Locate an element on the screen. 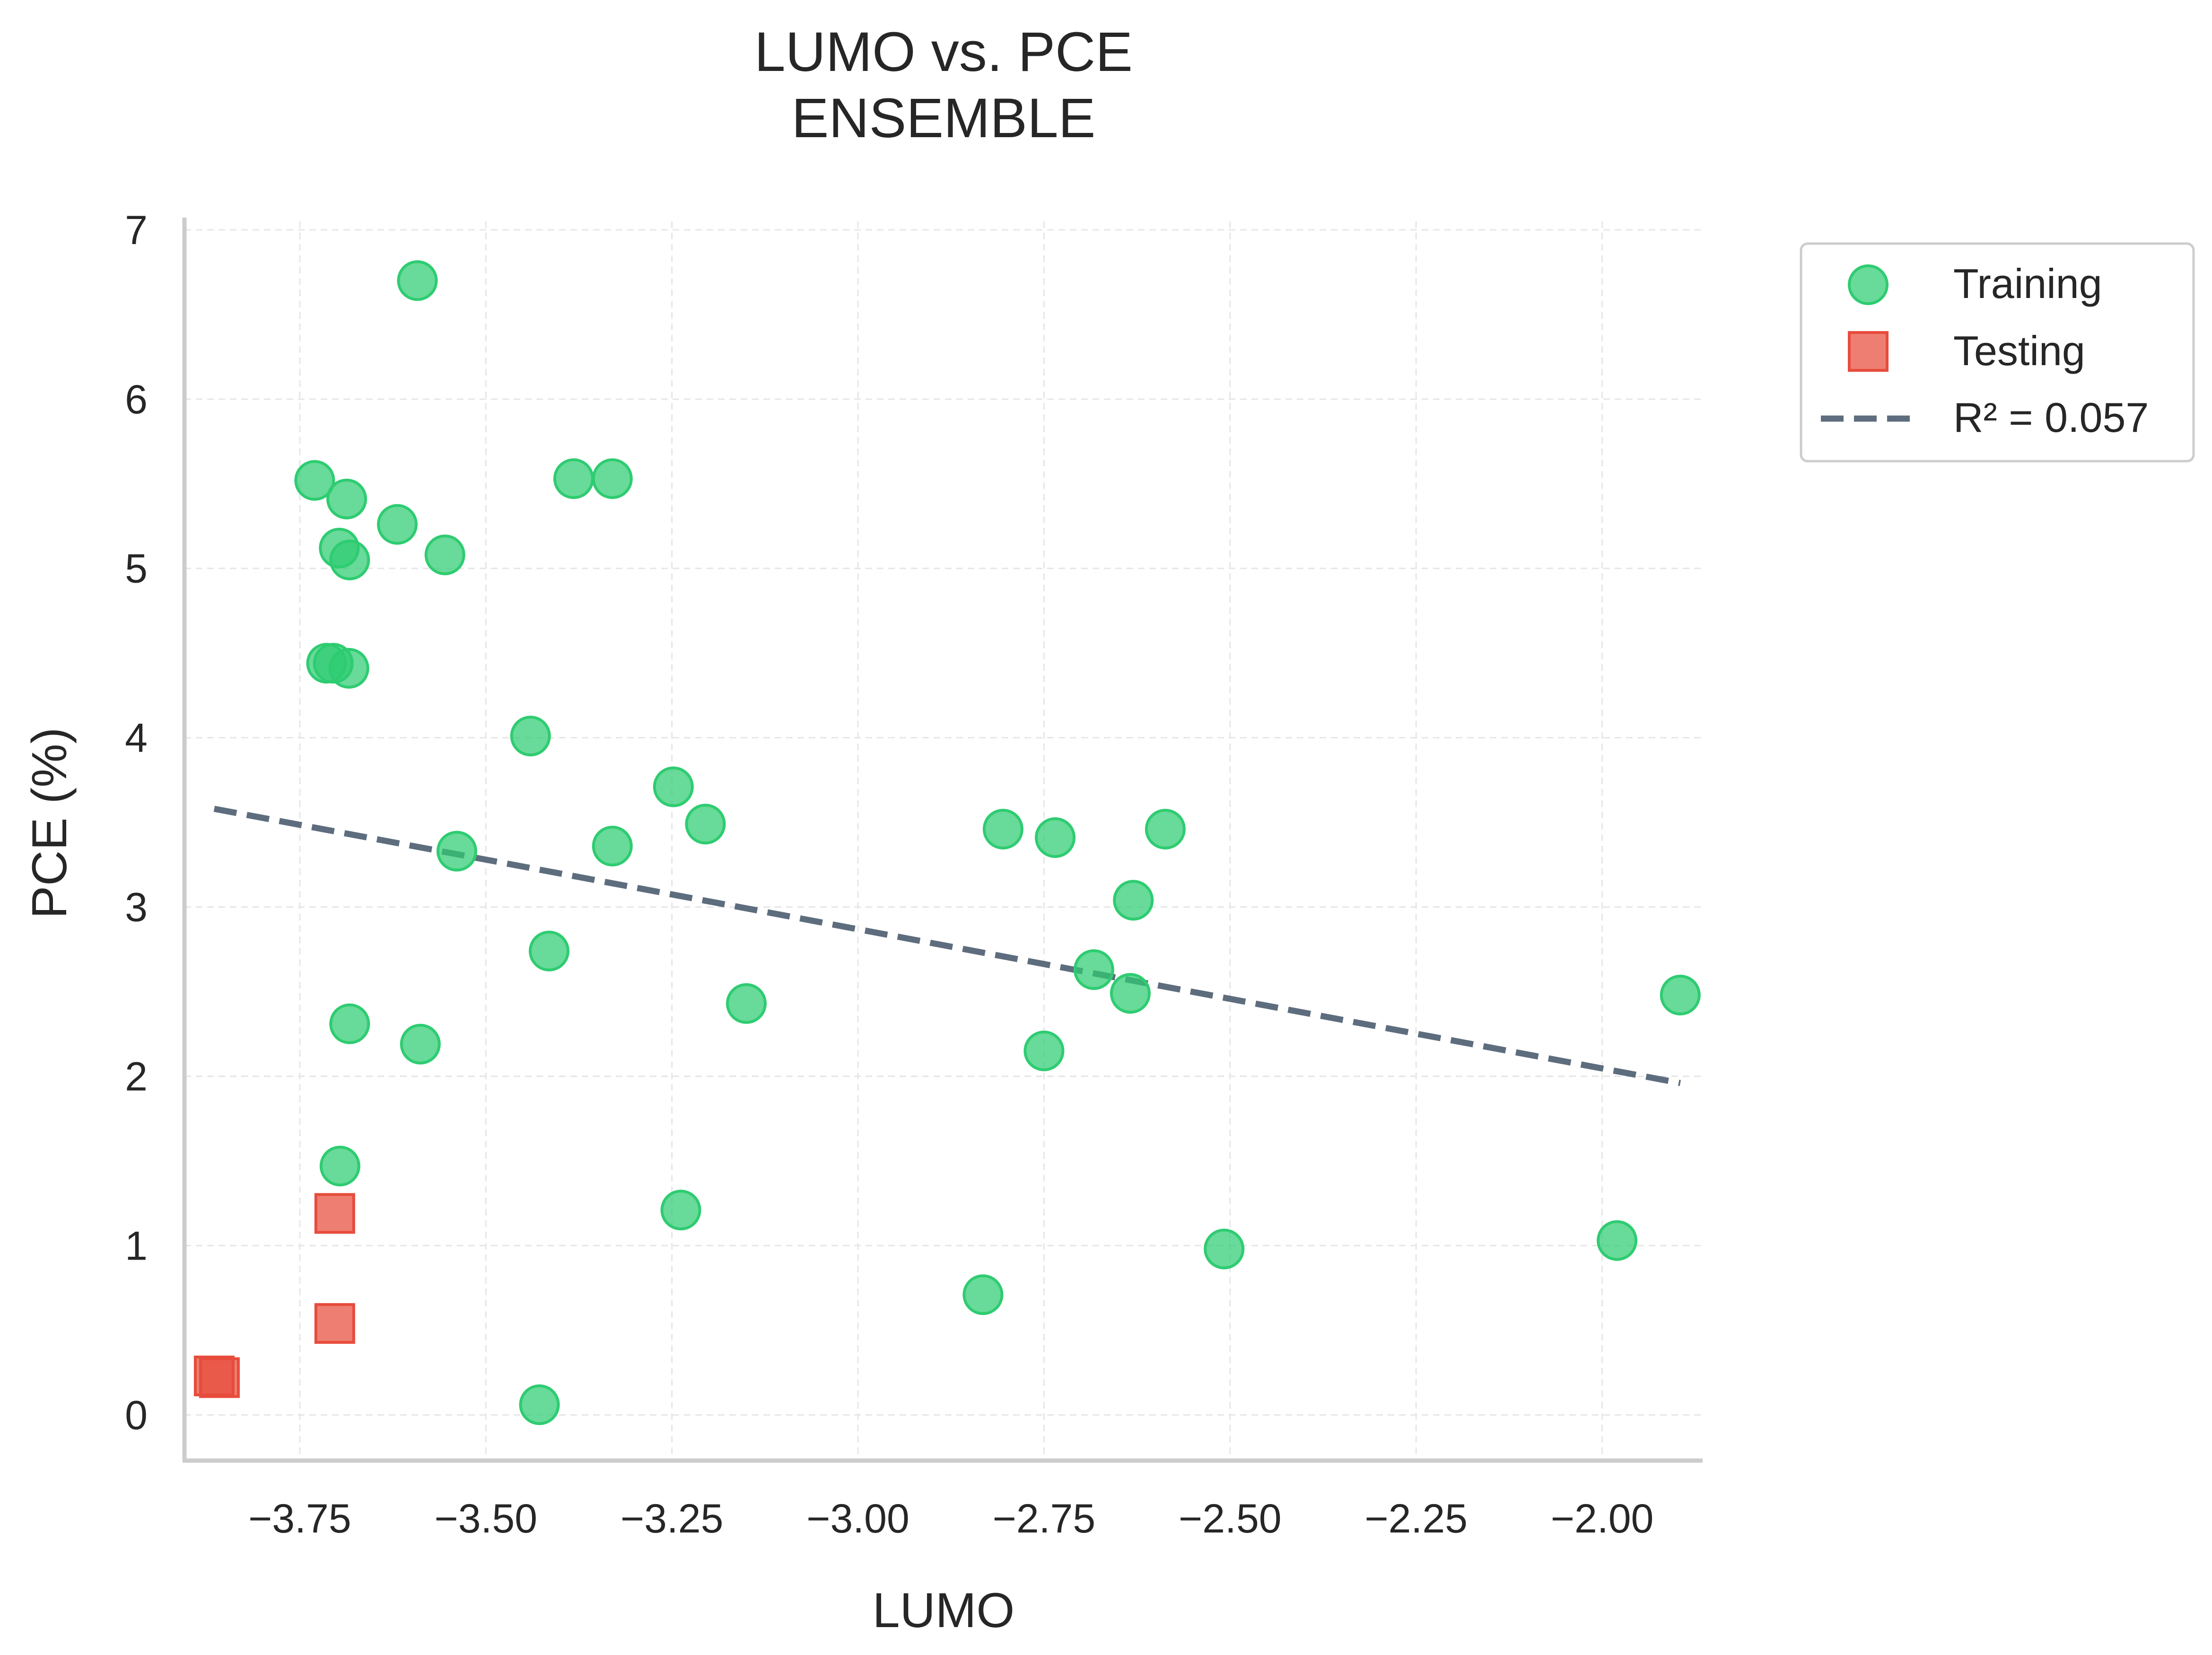 The width and height of the screenshot is (2212, 1655). y-tick-label: 6 is located at coordinates (136, 399).